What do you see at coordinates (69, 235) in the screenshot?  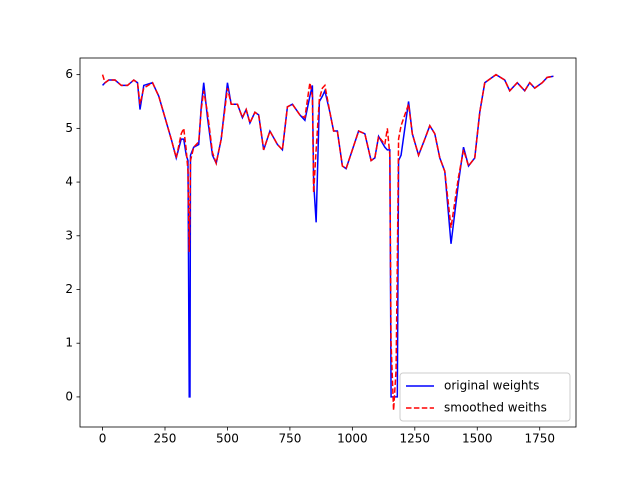 I see `y-tick-label: 3` at bounding box center [69, 235].